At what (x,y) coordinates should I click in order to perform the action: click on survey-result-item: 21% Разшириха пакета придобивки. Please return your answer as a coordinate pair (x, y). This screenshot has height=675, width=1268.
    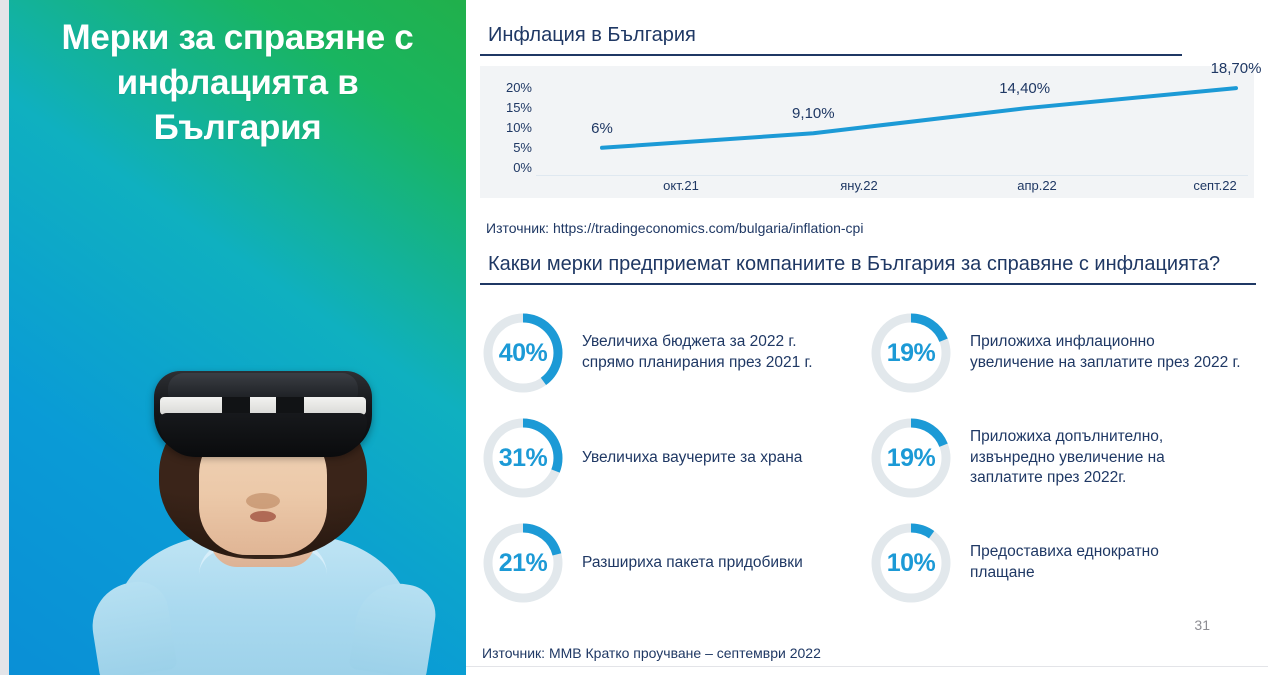
    Looking at the image, I should click on (670, 563).